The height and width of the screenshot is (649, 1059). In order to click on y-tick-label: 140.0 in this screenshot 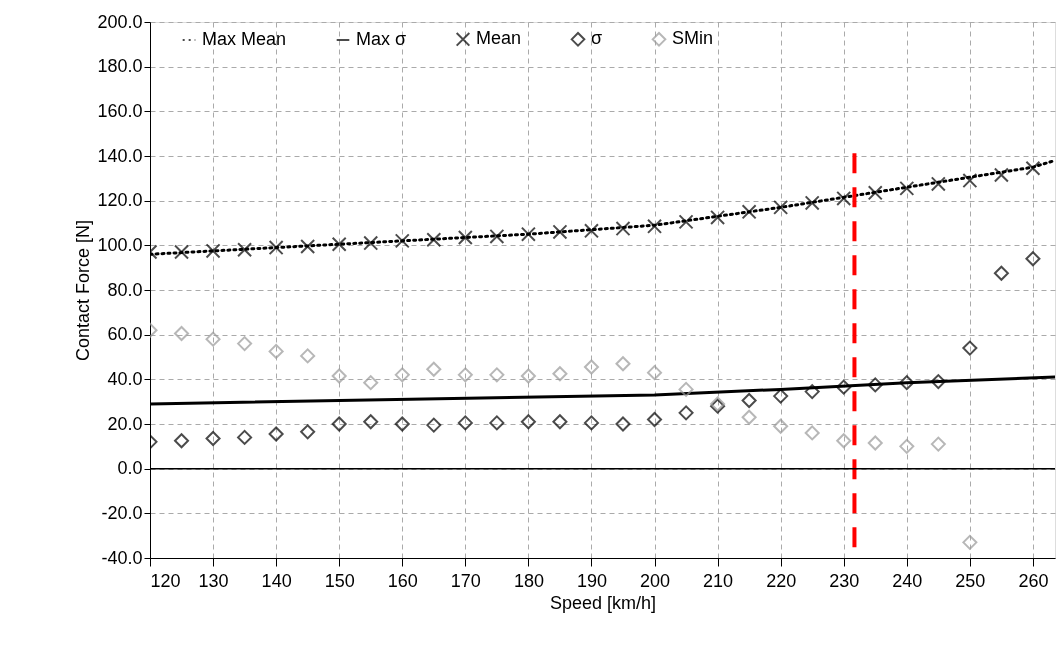, I will do `click(120, 155)`.